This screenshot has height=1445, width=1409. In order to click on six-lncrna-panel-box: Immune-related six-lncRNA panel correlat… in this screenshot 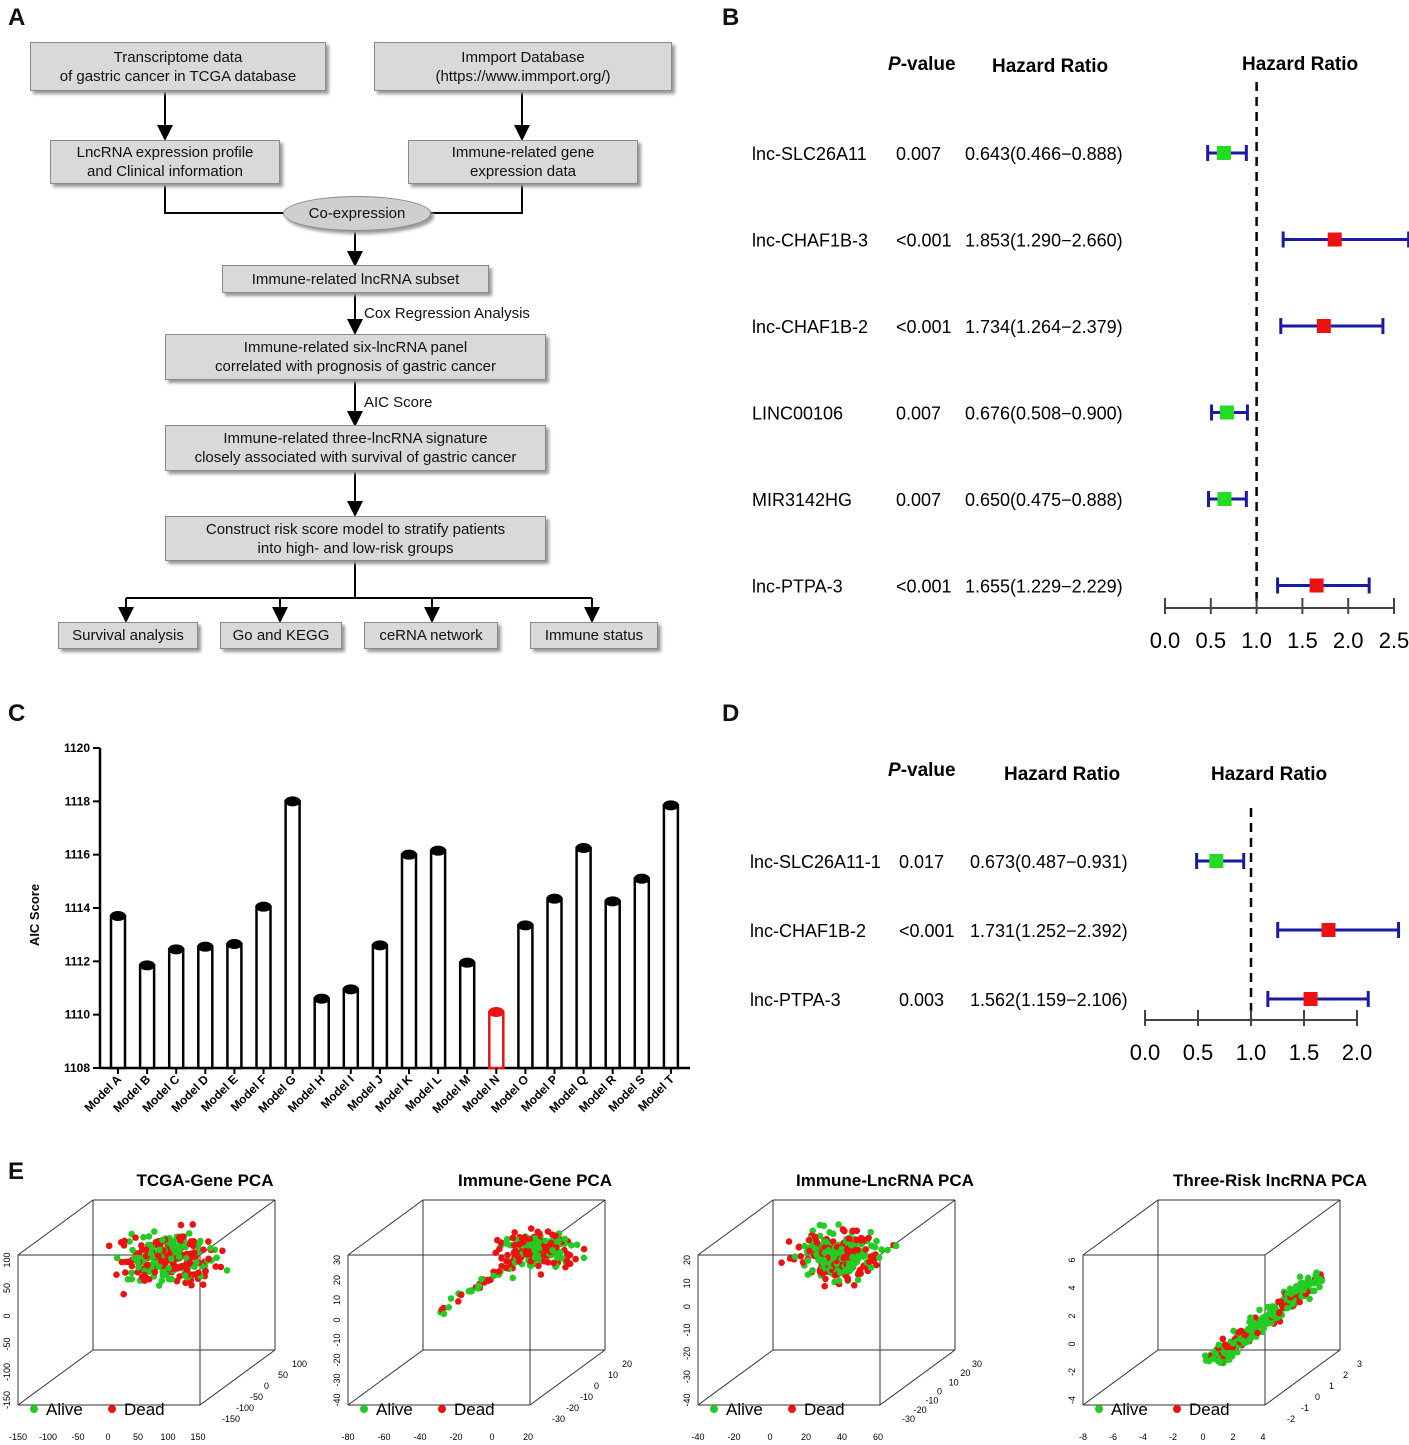, I will do `click(355, 357)`.